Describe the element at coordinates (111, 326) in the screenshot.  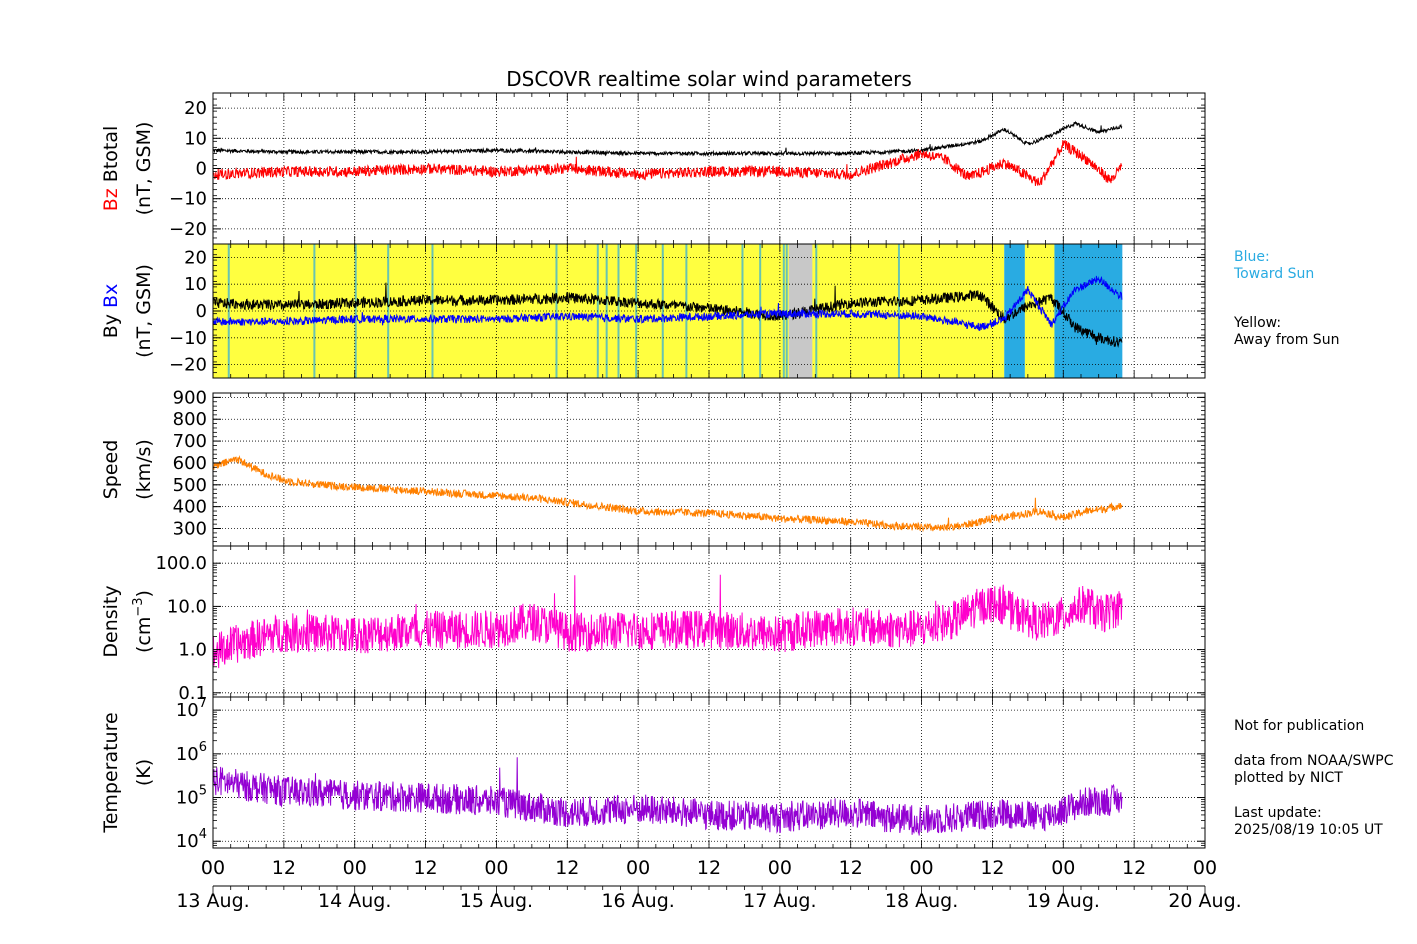
I see `y-label-by: By` at that location.